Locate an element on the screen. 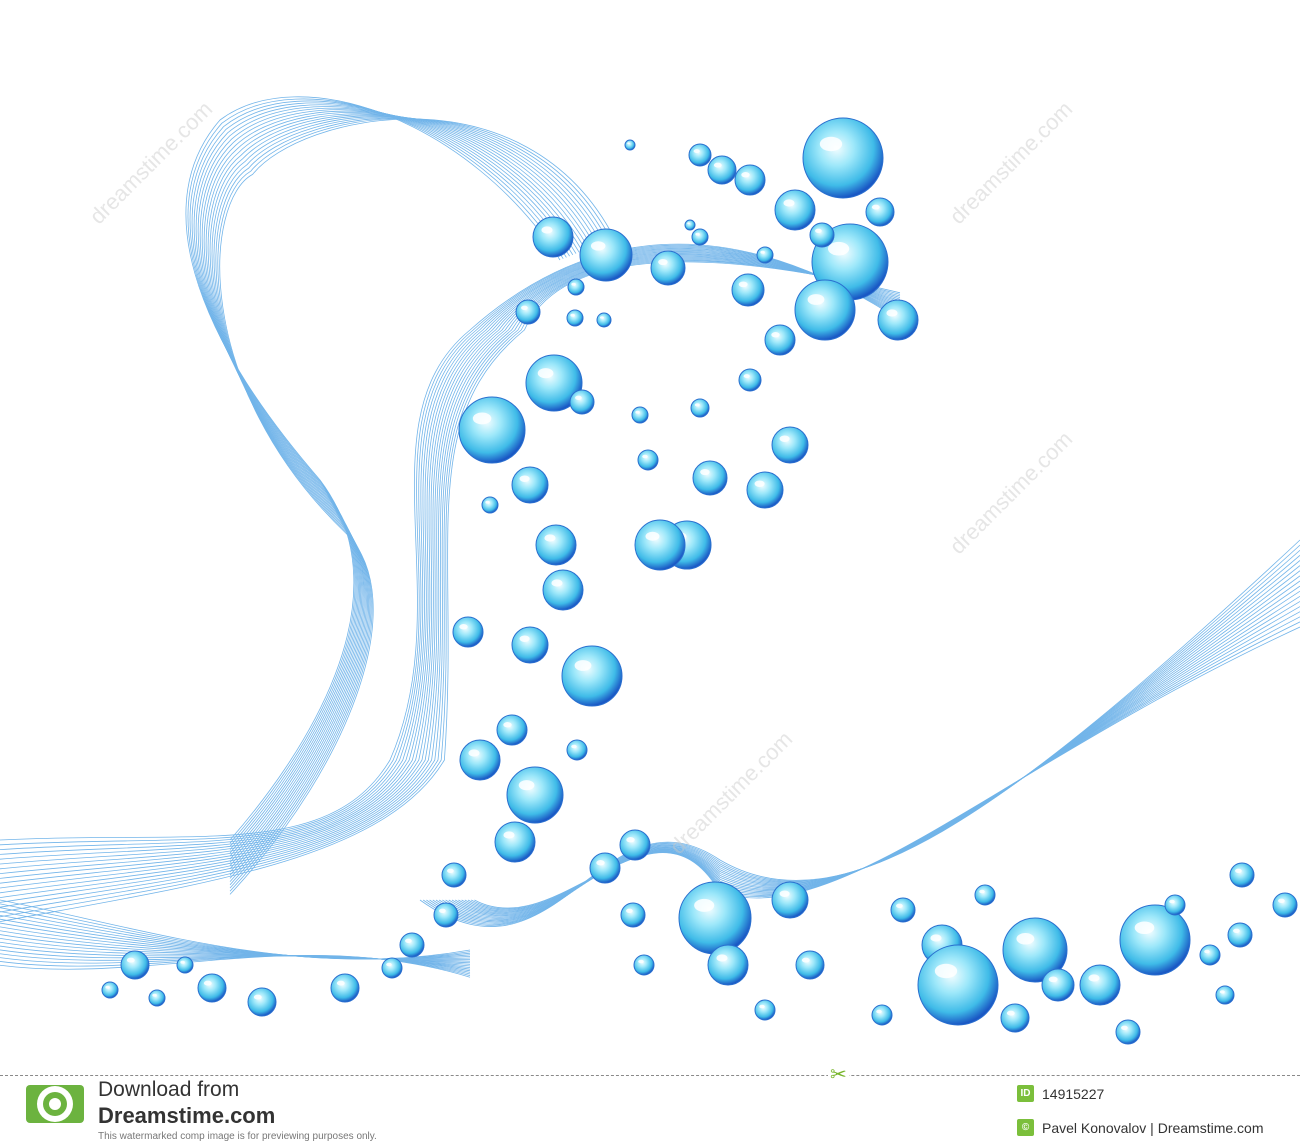  wave-line is located at coordinates (235, 966).